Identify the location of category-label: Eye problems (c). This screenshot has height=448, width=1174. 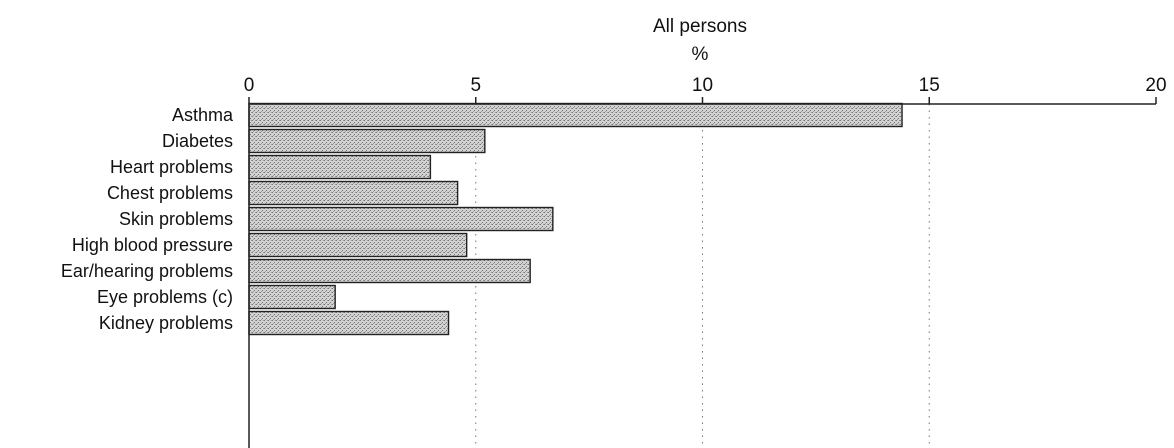
(165, 297).